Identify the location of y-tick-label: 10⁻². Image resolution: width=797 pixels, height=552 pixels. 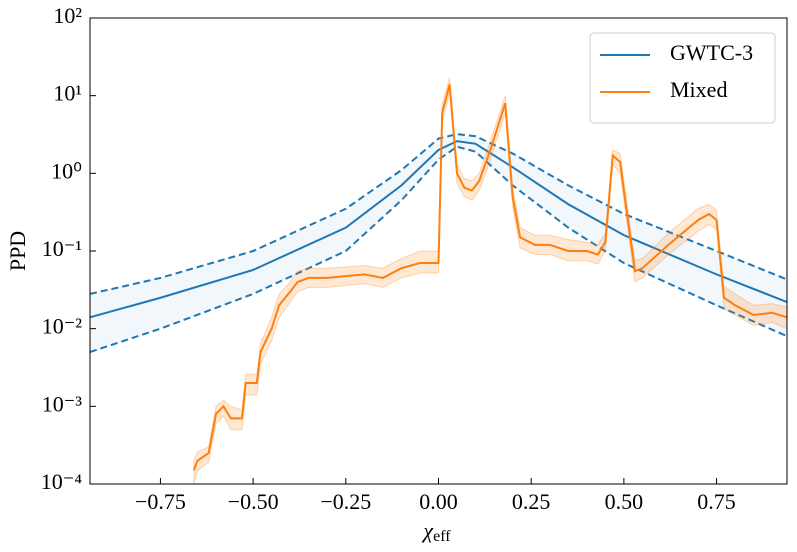
(62, 326).